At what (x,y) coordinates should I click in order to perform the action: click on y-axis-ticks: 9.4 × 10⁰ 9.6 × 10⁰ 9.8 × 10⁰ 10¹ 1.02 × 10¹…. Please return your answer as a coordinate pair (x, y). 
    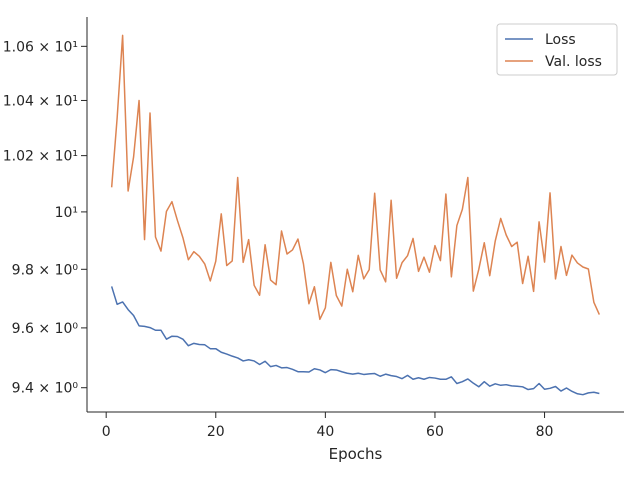
    Looking at the image, I should click on (45, 218).